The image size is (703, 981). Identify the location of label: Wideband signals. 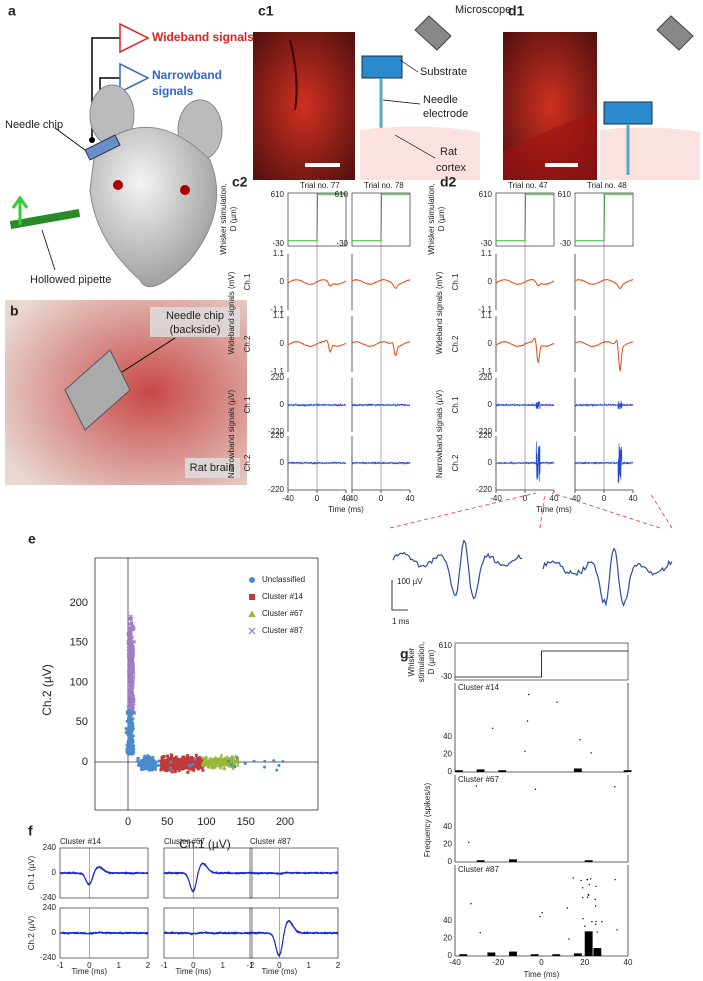
(203, 37).